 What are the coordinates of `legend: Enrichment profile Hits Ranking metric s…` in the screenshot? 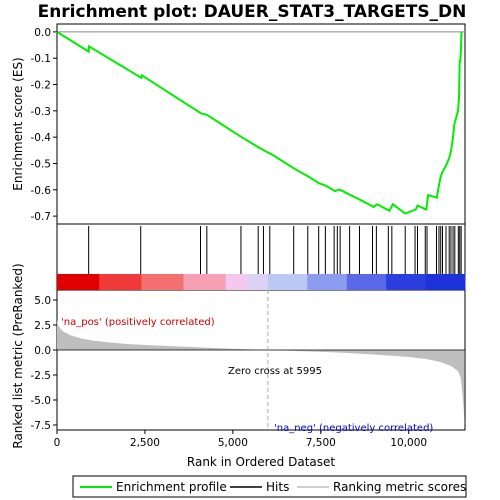 It's located at (269, 486).